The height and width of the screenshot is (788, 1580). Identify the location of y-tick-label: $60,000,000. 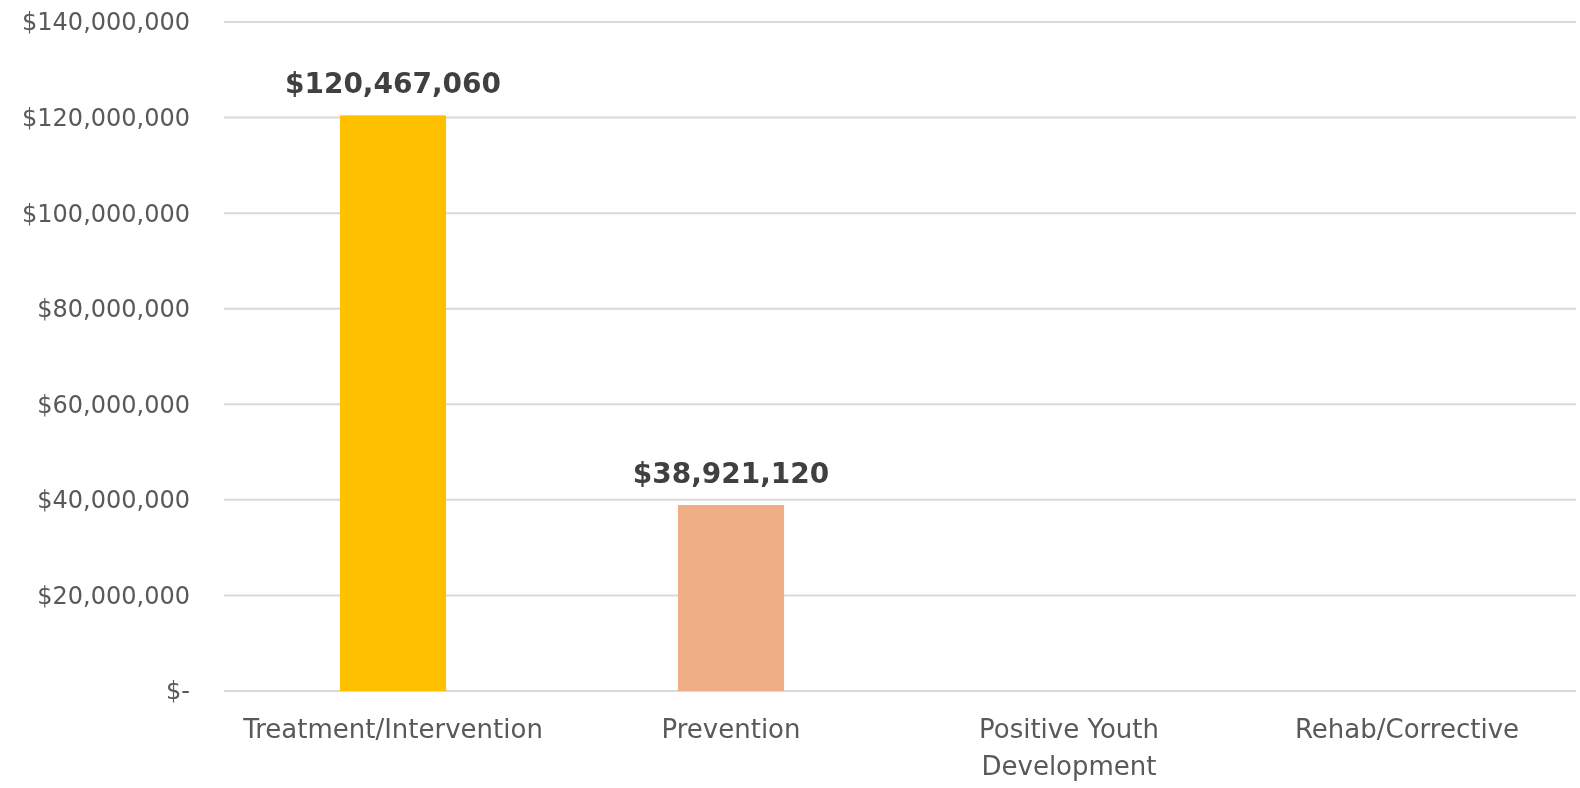
(113, 404).